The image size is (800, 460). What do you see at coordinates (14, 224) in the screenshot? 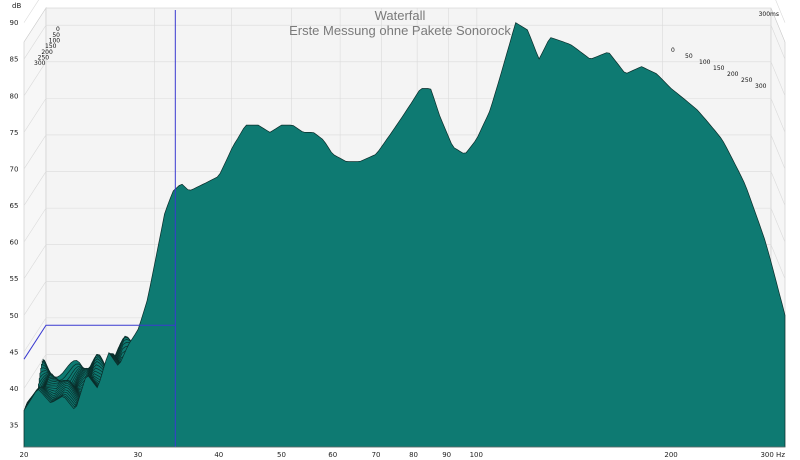
I see `y-axis: 35 40 45 50 55 60 65 70 75 80 85 90` at bounding box center [14, 224].